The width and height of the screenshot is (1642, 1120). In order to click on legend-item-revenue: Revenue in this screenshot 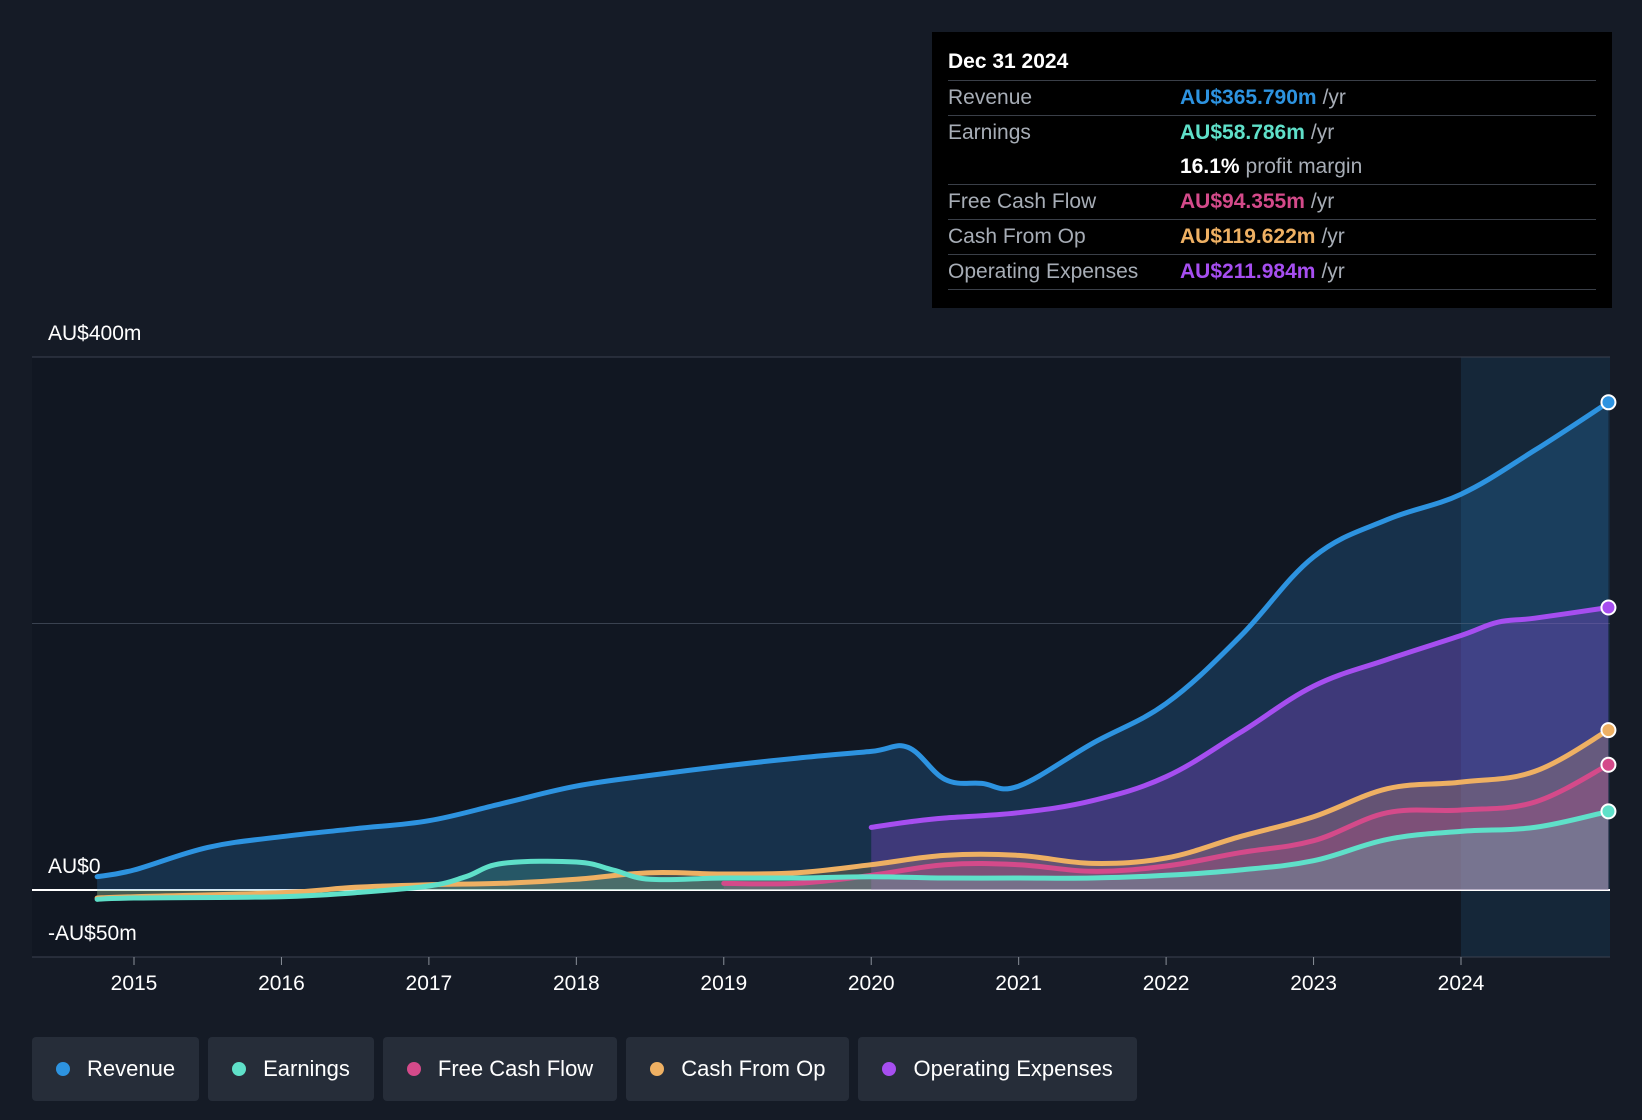, I will do `click(116, 1069)`.